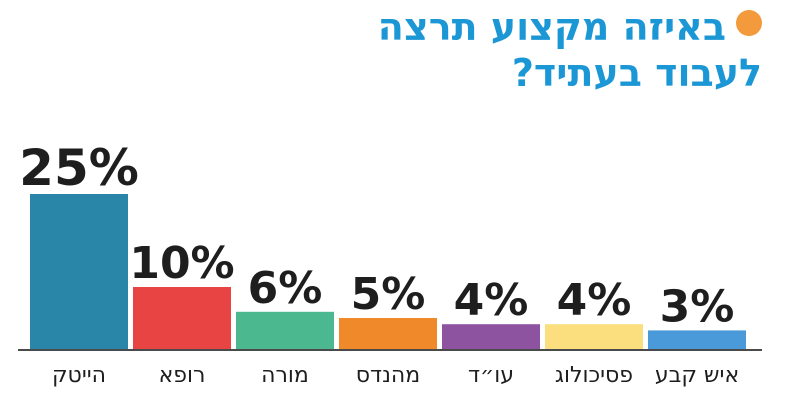 The width and height of the screenshot is (800, 408). What do you see at coordinates (491, 300) in the screenshot?
I see `value-label-4: 4%` at bounding box center [491, 300].